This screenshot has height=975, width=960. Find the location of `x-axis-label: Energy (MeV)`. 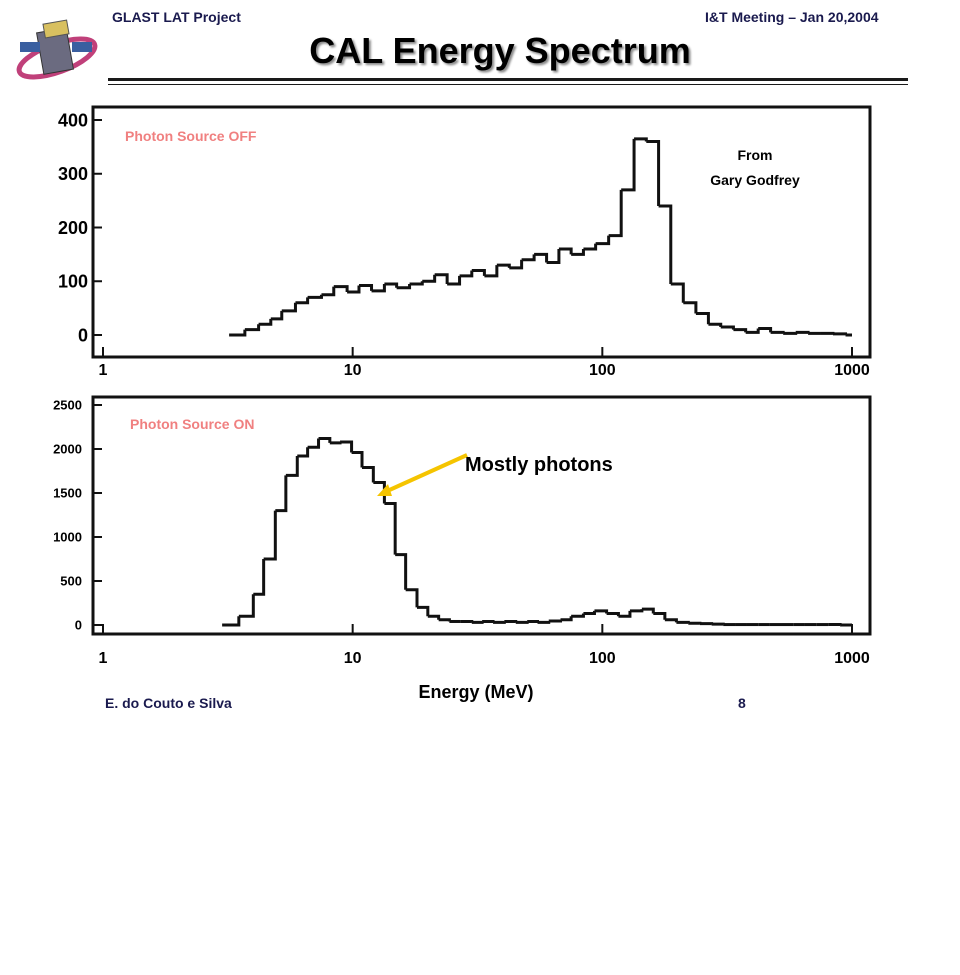

x-axis-label: Energy (MeV) is located at coordinates (475, 692).